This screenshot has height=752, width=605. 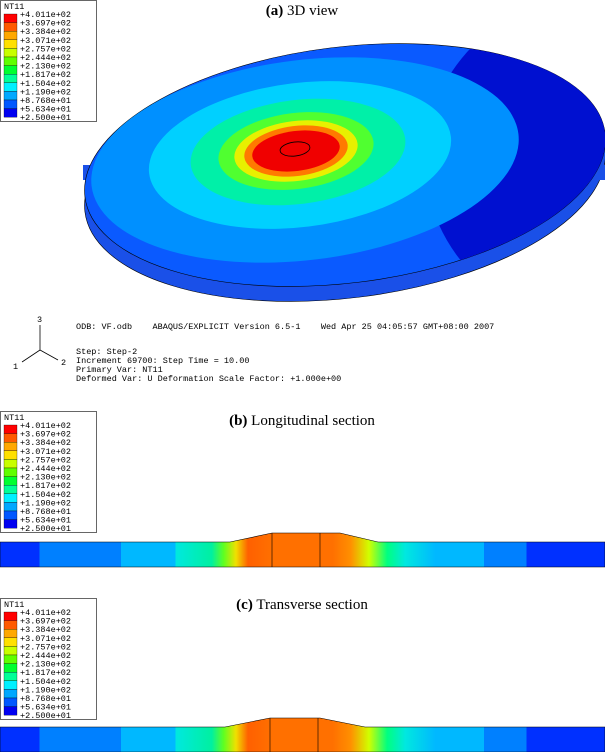 I want to click on caption-text: Transverse section, so click(x=312, y=605).